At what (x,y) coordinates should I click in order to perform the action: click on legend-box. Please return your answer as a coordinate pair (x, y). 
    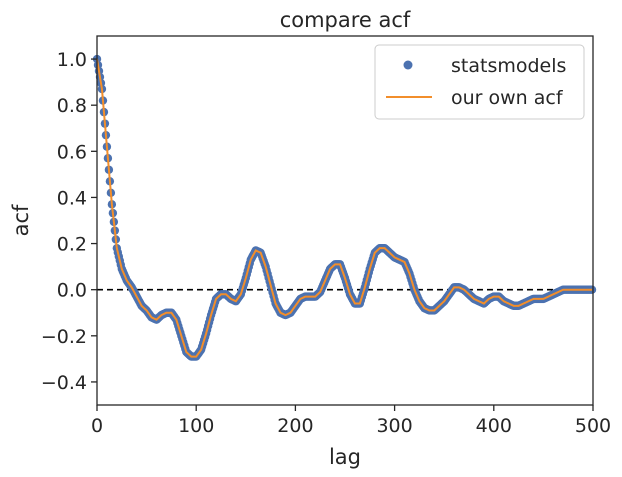
    Looking at the image, I should click on (479, 82).